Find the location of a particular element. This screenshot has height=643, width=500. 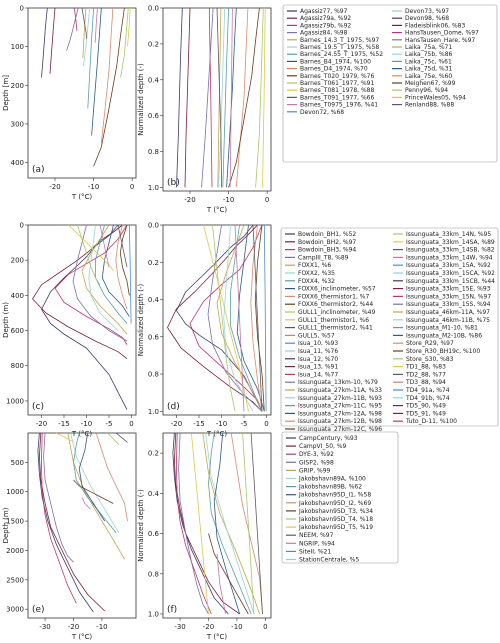

panel-f-ytick-label: 1.0 is located at coordinates (153, 614).